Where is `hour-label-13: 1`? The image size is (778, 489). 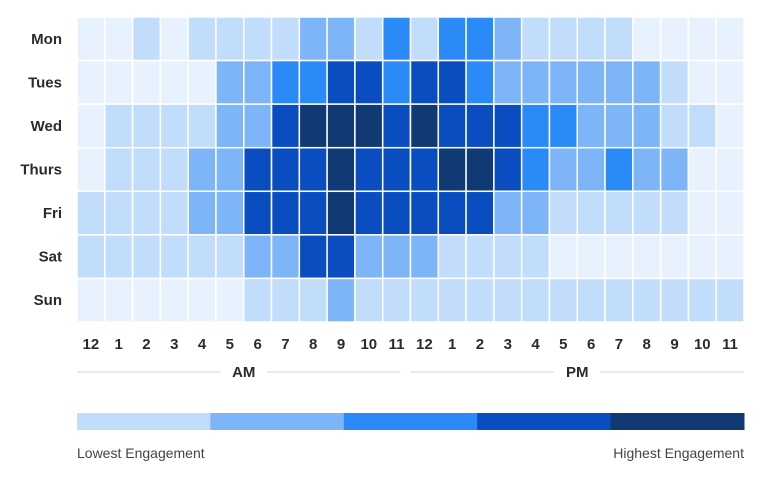
hour-label-13: 1 is located at coordinates (452, 344).